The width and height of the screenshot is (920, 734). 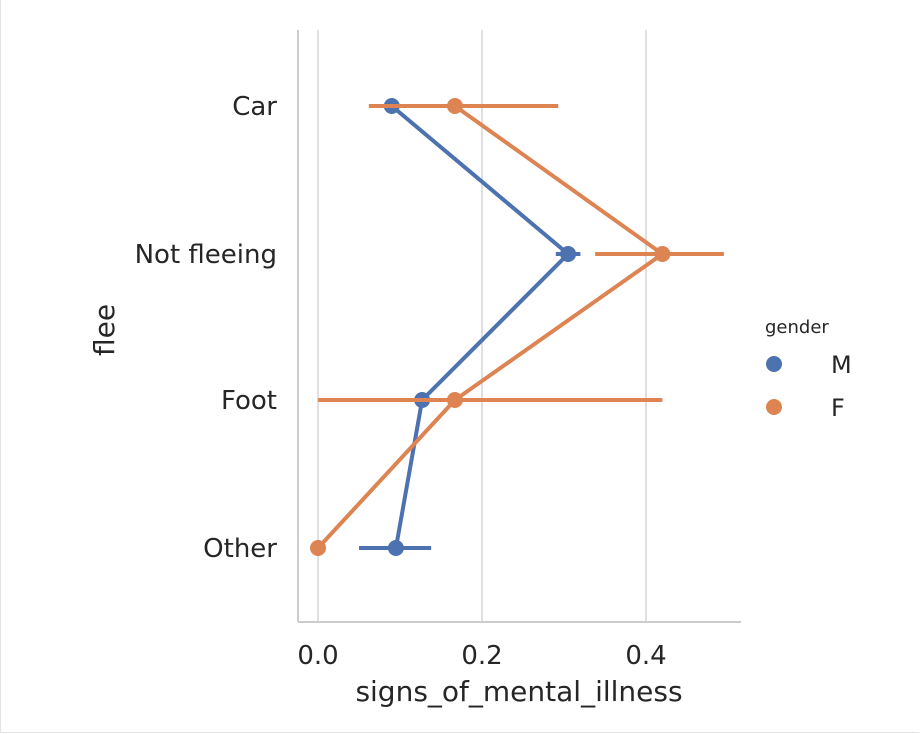 I want to click on legend-label-F: F, so click(x=838, y=408).